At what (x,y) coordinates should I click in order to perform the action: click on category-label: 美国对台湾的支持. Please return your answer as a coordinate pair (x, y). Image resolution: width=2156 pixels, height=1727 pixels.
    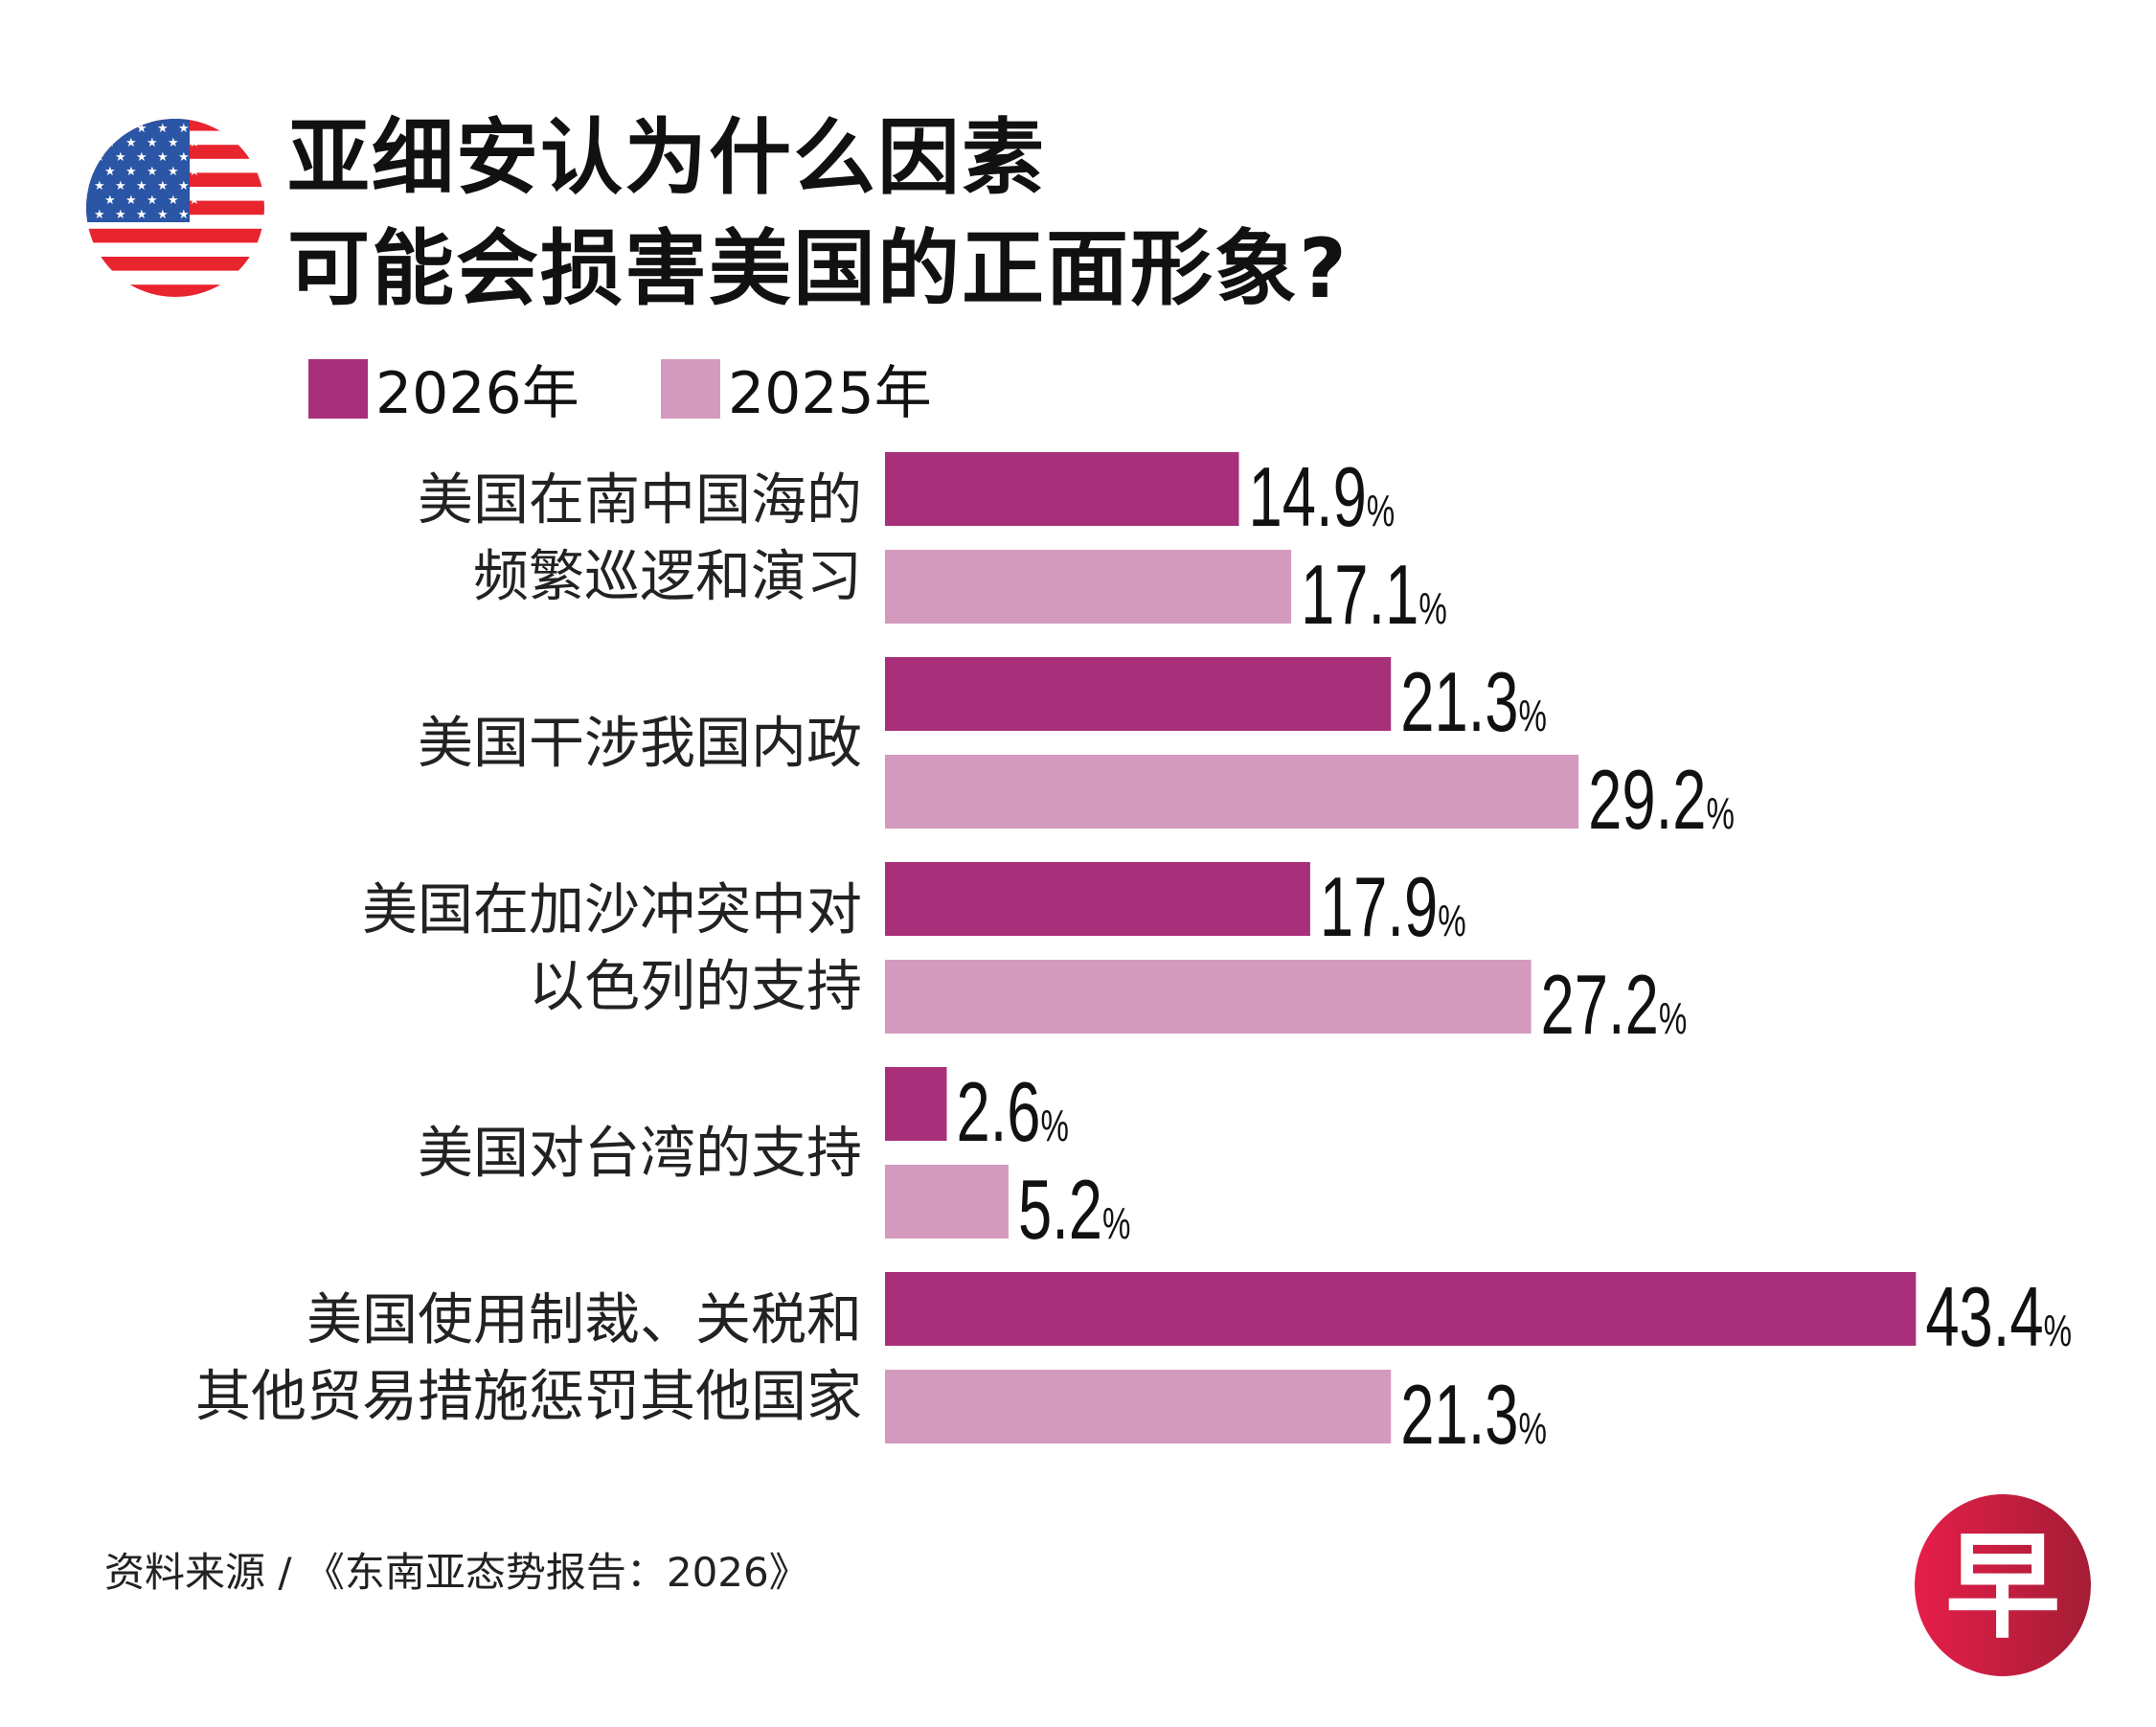
    Looking at the image, I should click on (640, 1154).